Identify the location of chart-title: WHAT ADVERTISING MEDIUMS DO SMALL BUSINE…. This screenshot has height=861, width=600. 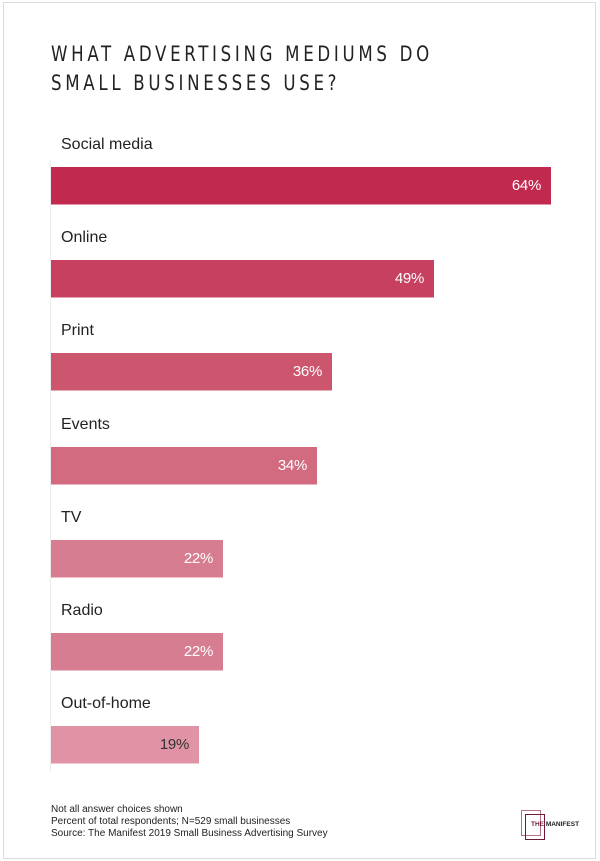
(242, 69).